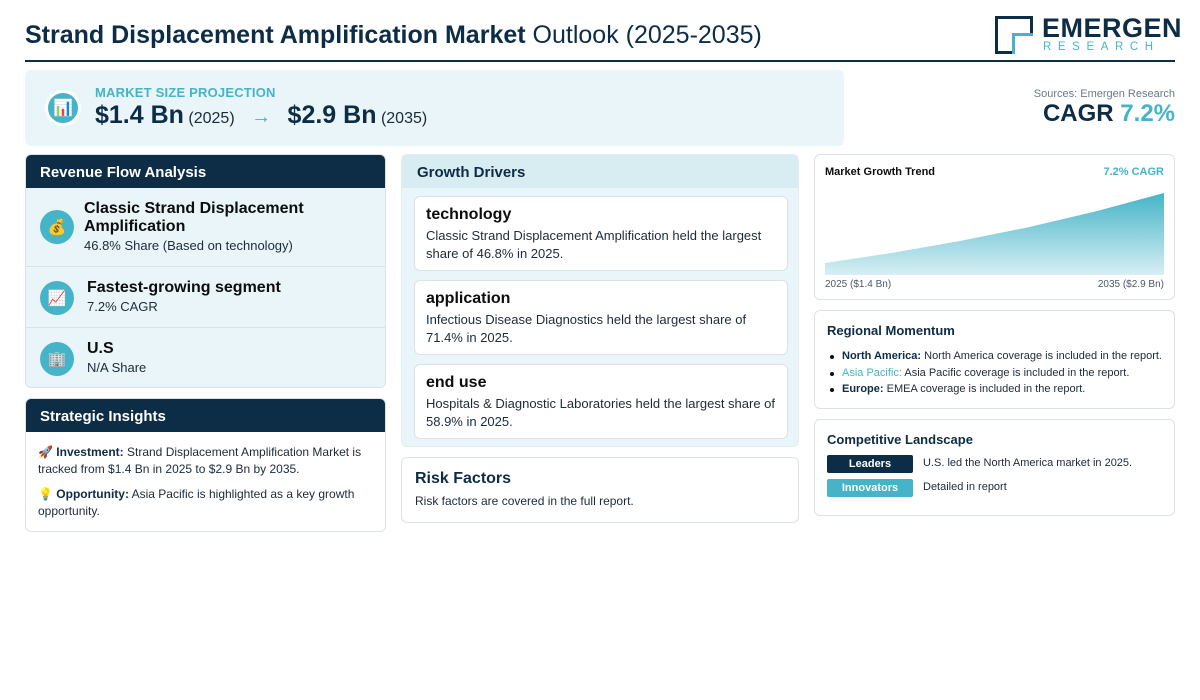  I want to click on competitive-row-innovators: Innovators Detailed in report, so click(997, 488).